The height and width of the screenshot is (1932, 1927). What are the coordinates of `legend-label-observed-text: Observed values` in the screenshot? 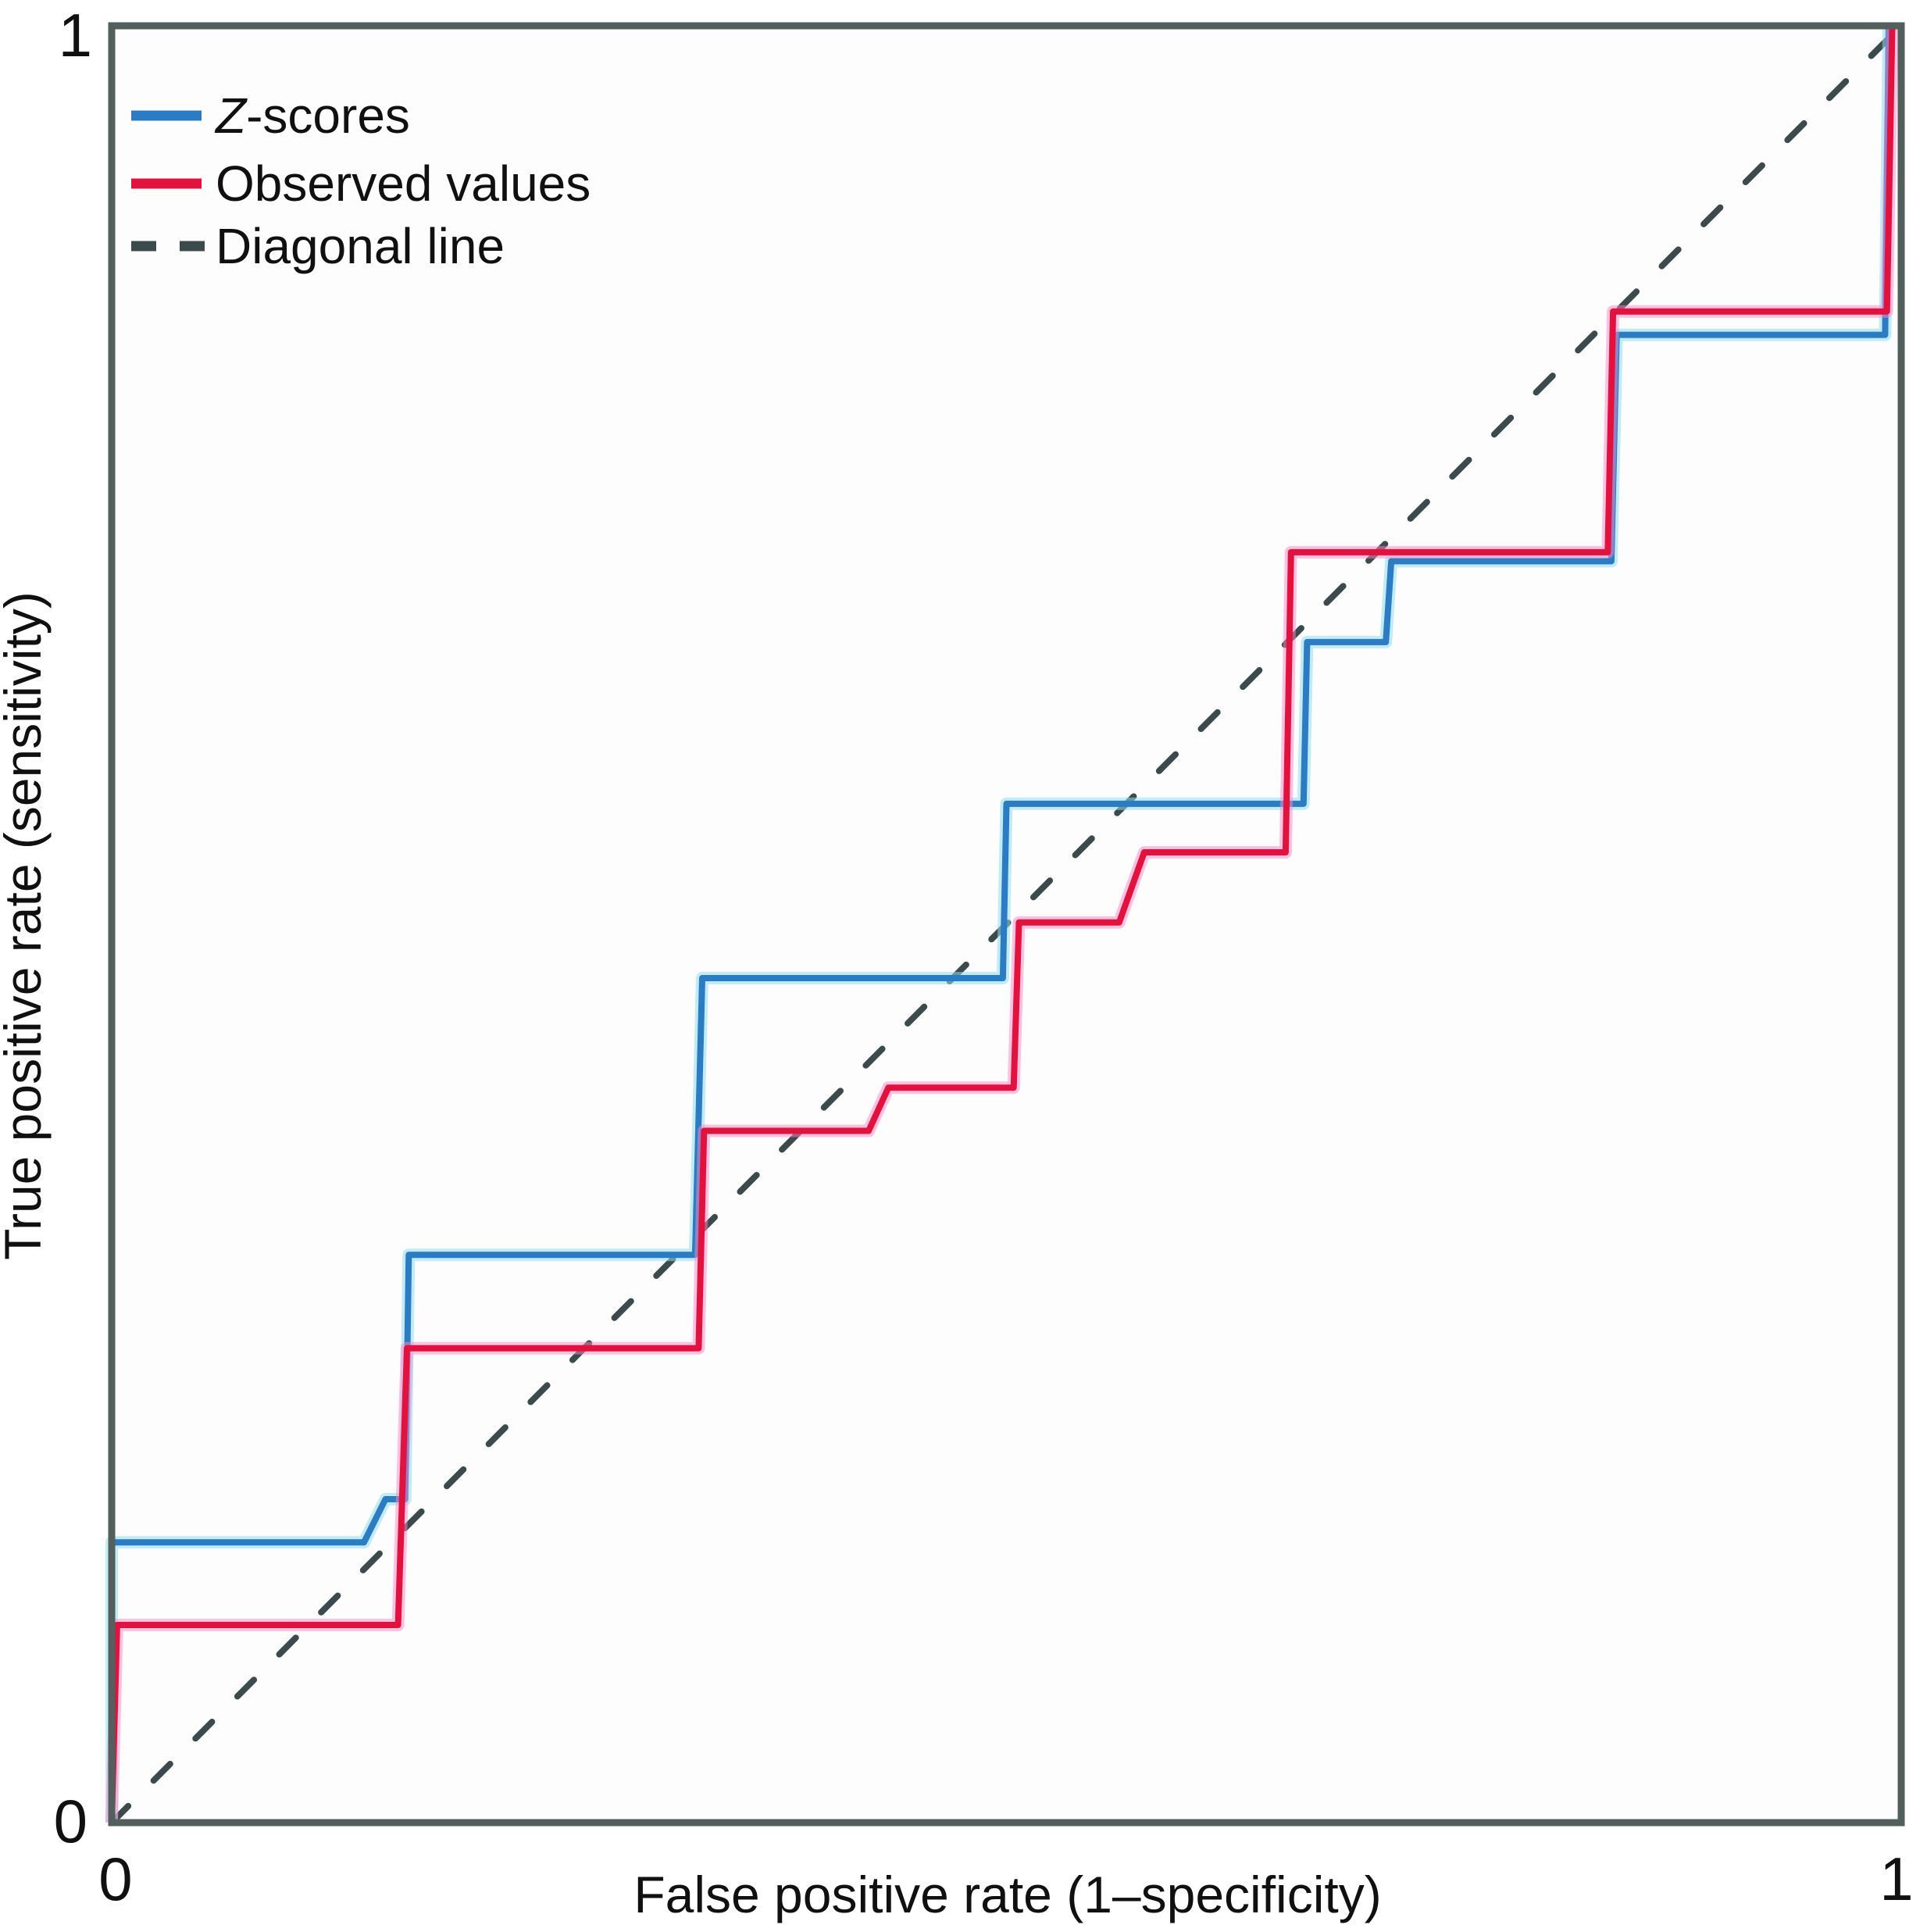 It's located at (403, 183).